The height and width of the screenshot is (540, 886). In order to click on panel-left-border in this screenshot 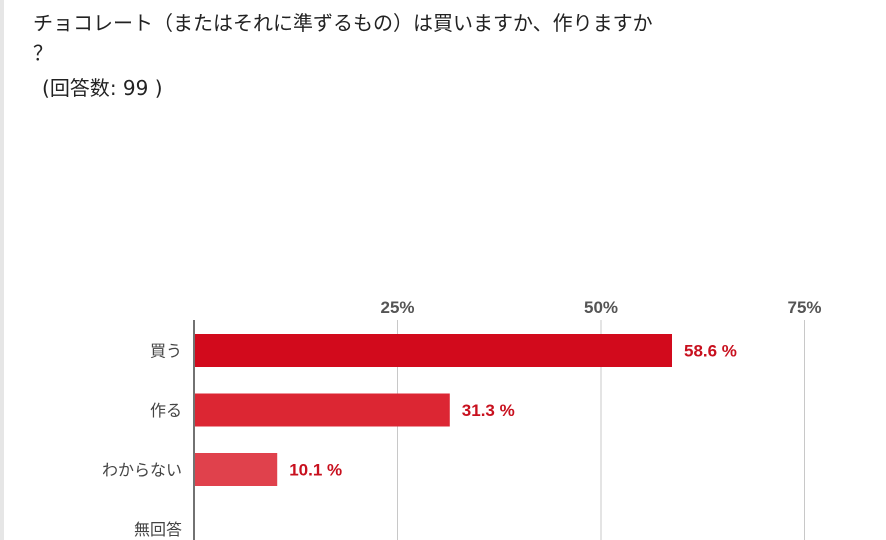, I will do `click(2, 270)`.